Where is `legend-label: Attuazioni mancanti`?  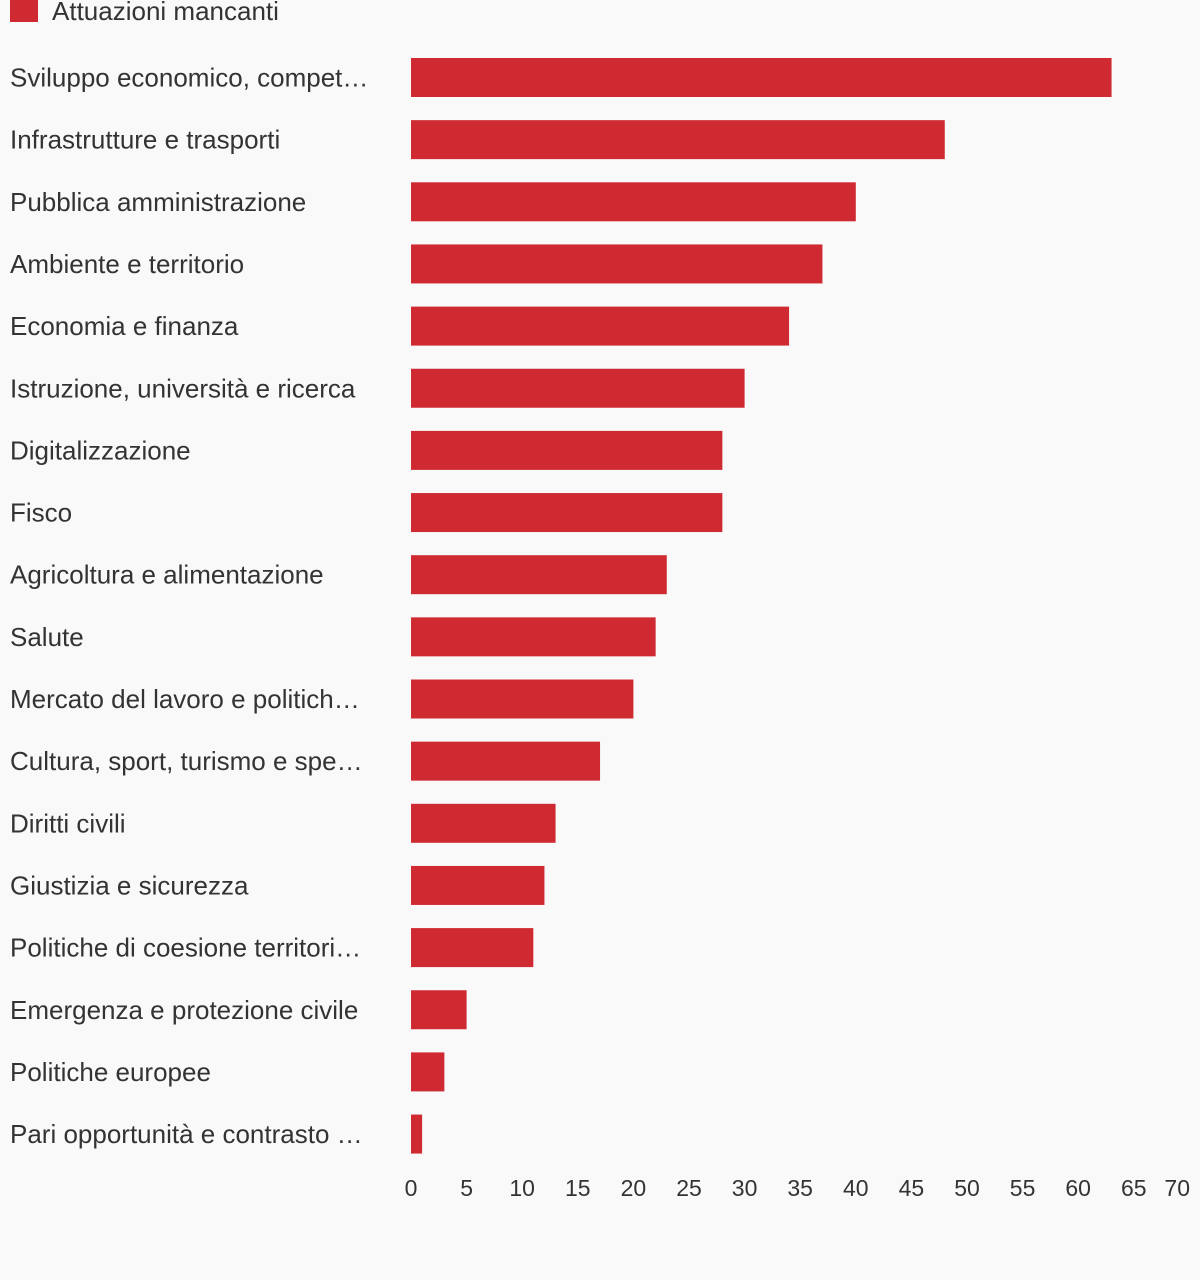
legend-label: Attuazioni mancanti is located at coordinates (165, 13).